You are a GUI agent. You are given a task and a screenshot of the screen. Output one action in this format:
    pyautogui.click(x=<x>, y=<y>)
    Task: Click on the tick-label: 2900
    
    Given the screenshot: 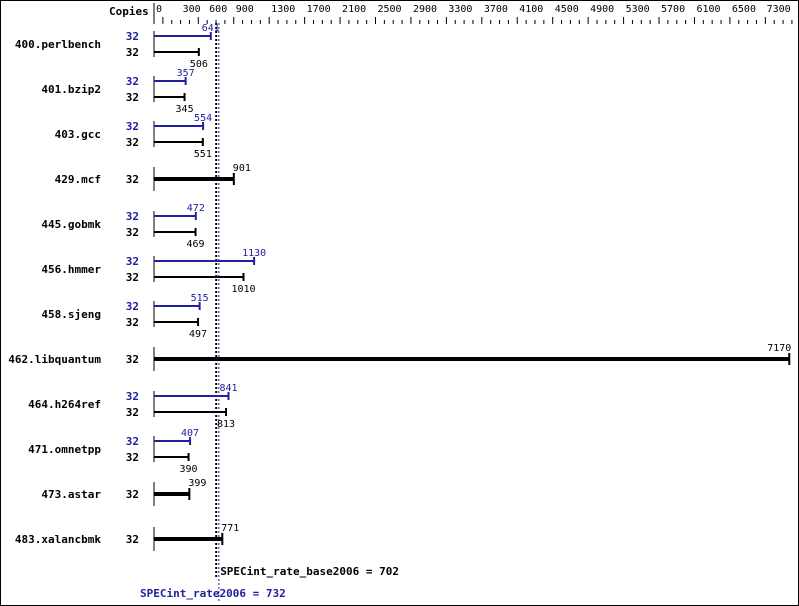 What is the action you would take?
    pyautogui.click(x=425, y=9)
    